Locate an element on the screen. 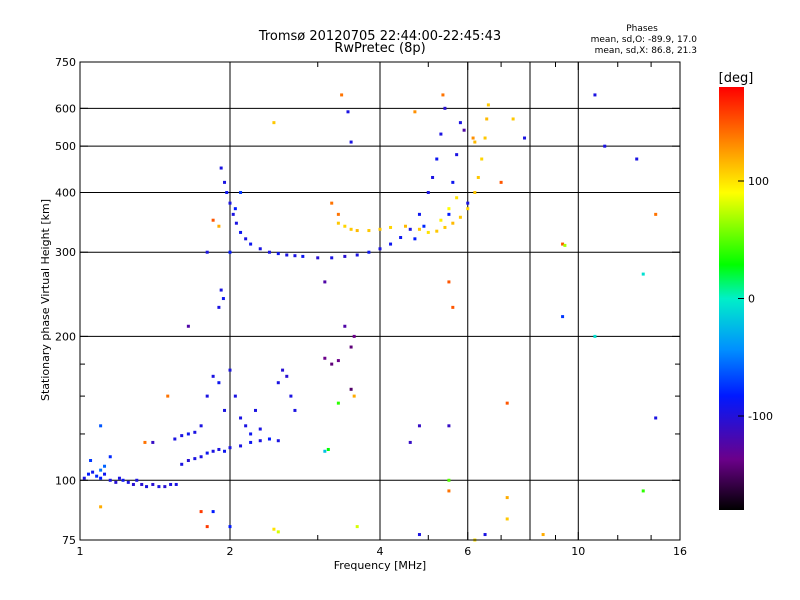 The height and width of the screenshot is (600, 800). colorbar-label: [deg] is located at coordinates (736, 78).